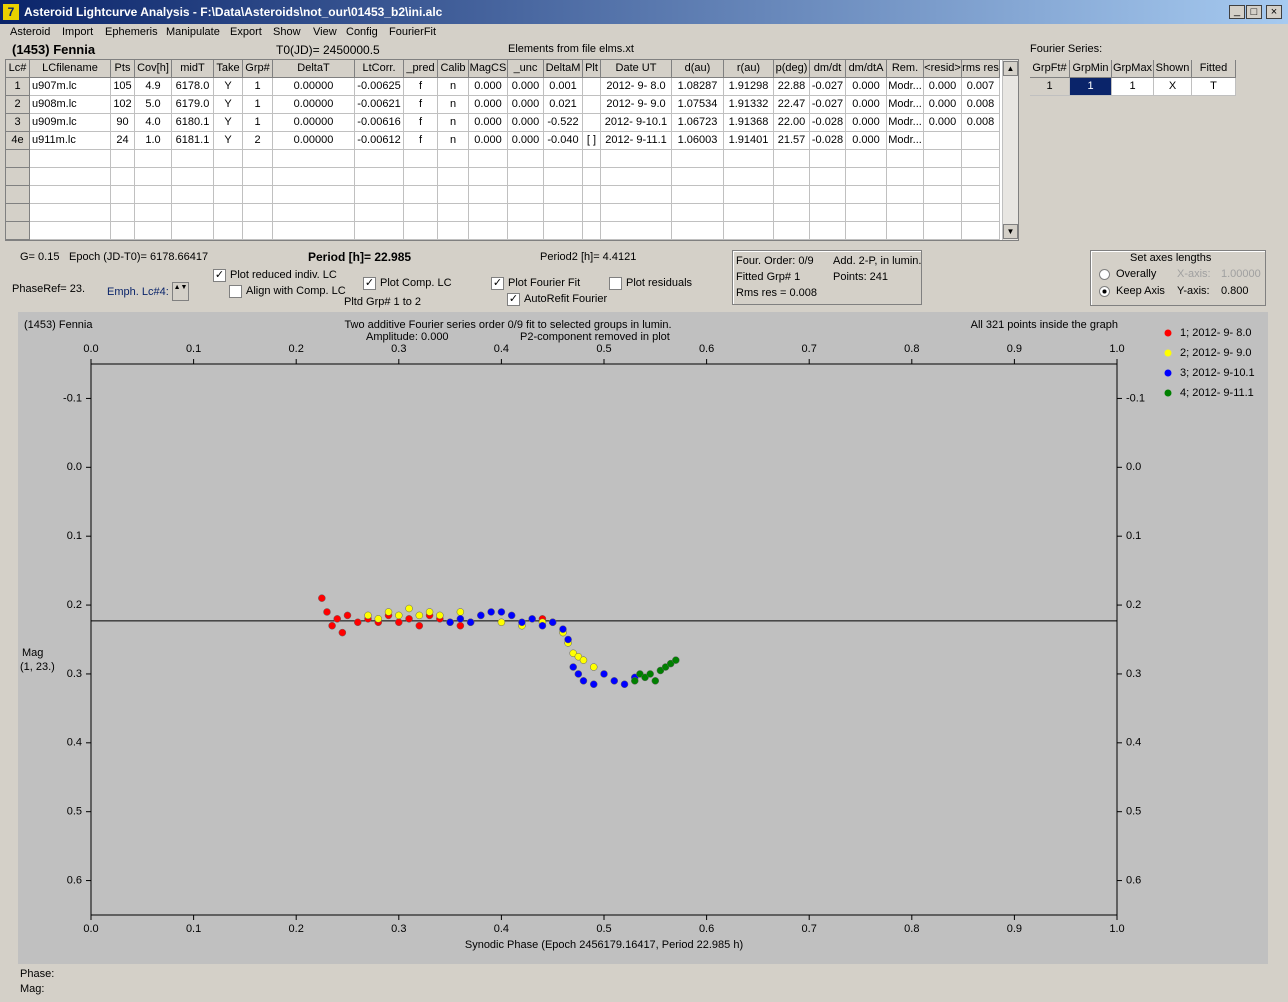  Describe the element at coordinates (180, 291) in the screenshot. I see `emph-spinner: ▲▼` at that location.